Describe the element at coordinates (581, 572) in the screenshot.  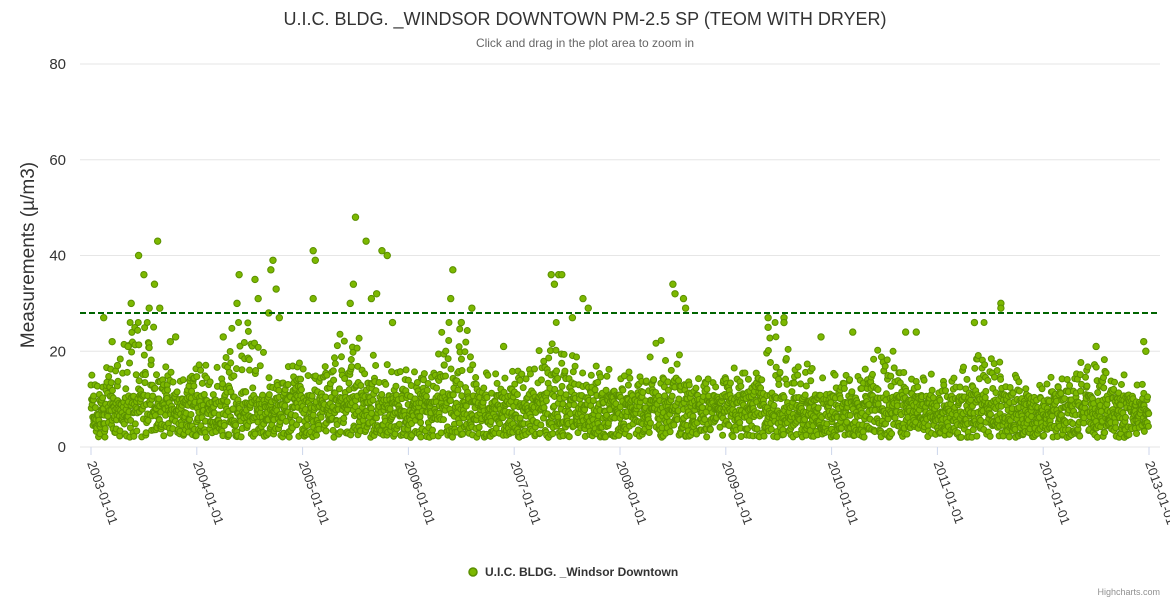
I see `legend-label: U.I.C. BLDG. _Windsor Downtown` at that location.